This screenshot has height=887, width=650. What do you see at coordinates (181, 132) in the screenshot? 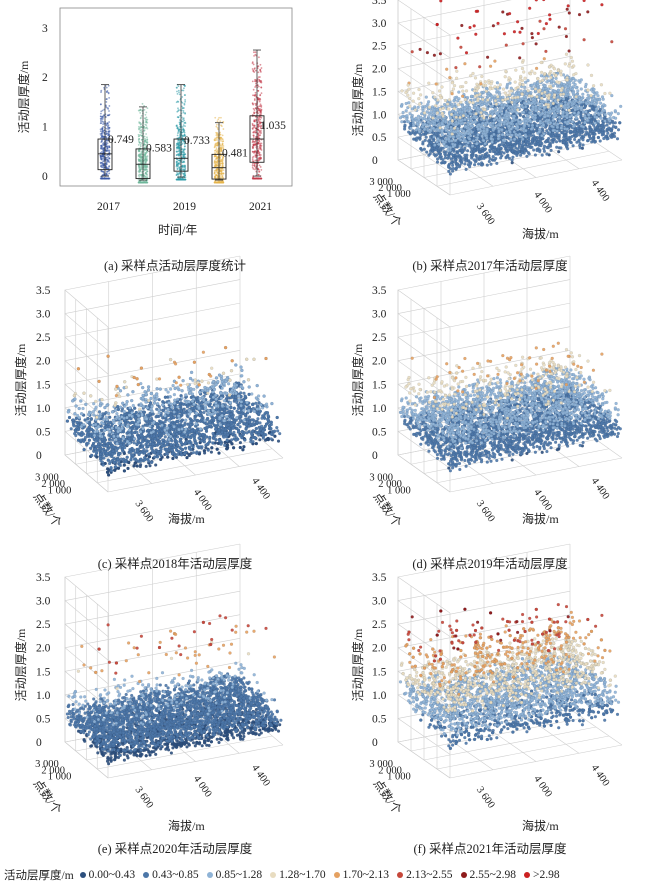
I see `box-2019` at bounding box center [181, 132].